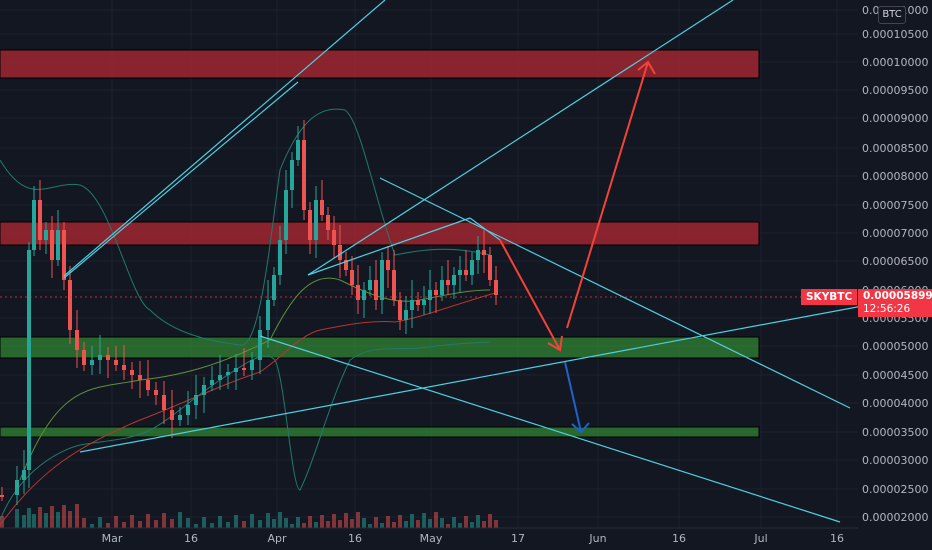 The height and width of the screenshot is (550, 932). I want to click on support-zone-lower, so click(380, 432).